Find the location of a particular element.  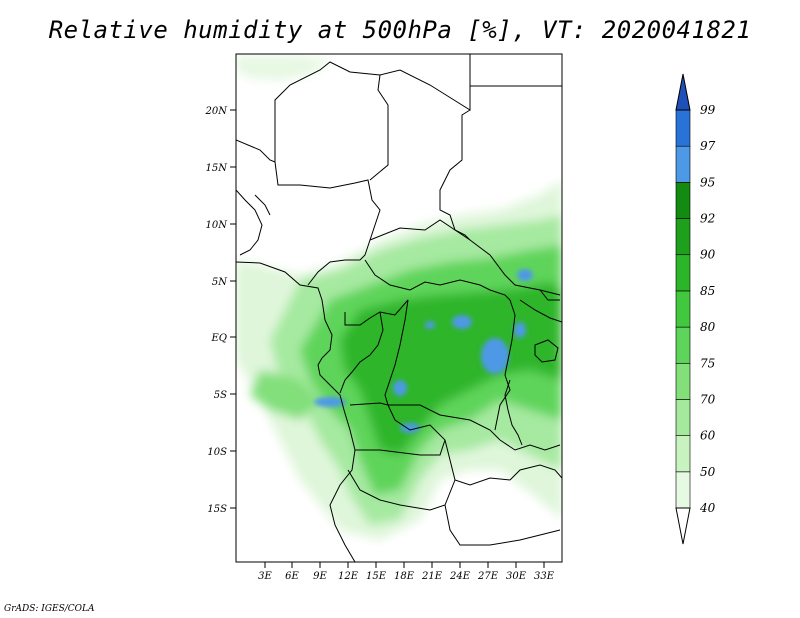

lon-tick-label: 27E is located at coordinates (488, 576).